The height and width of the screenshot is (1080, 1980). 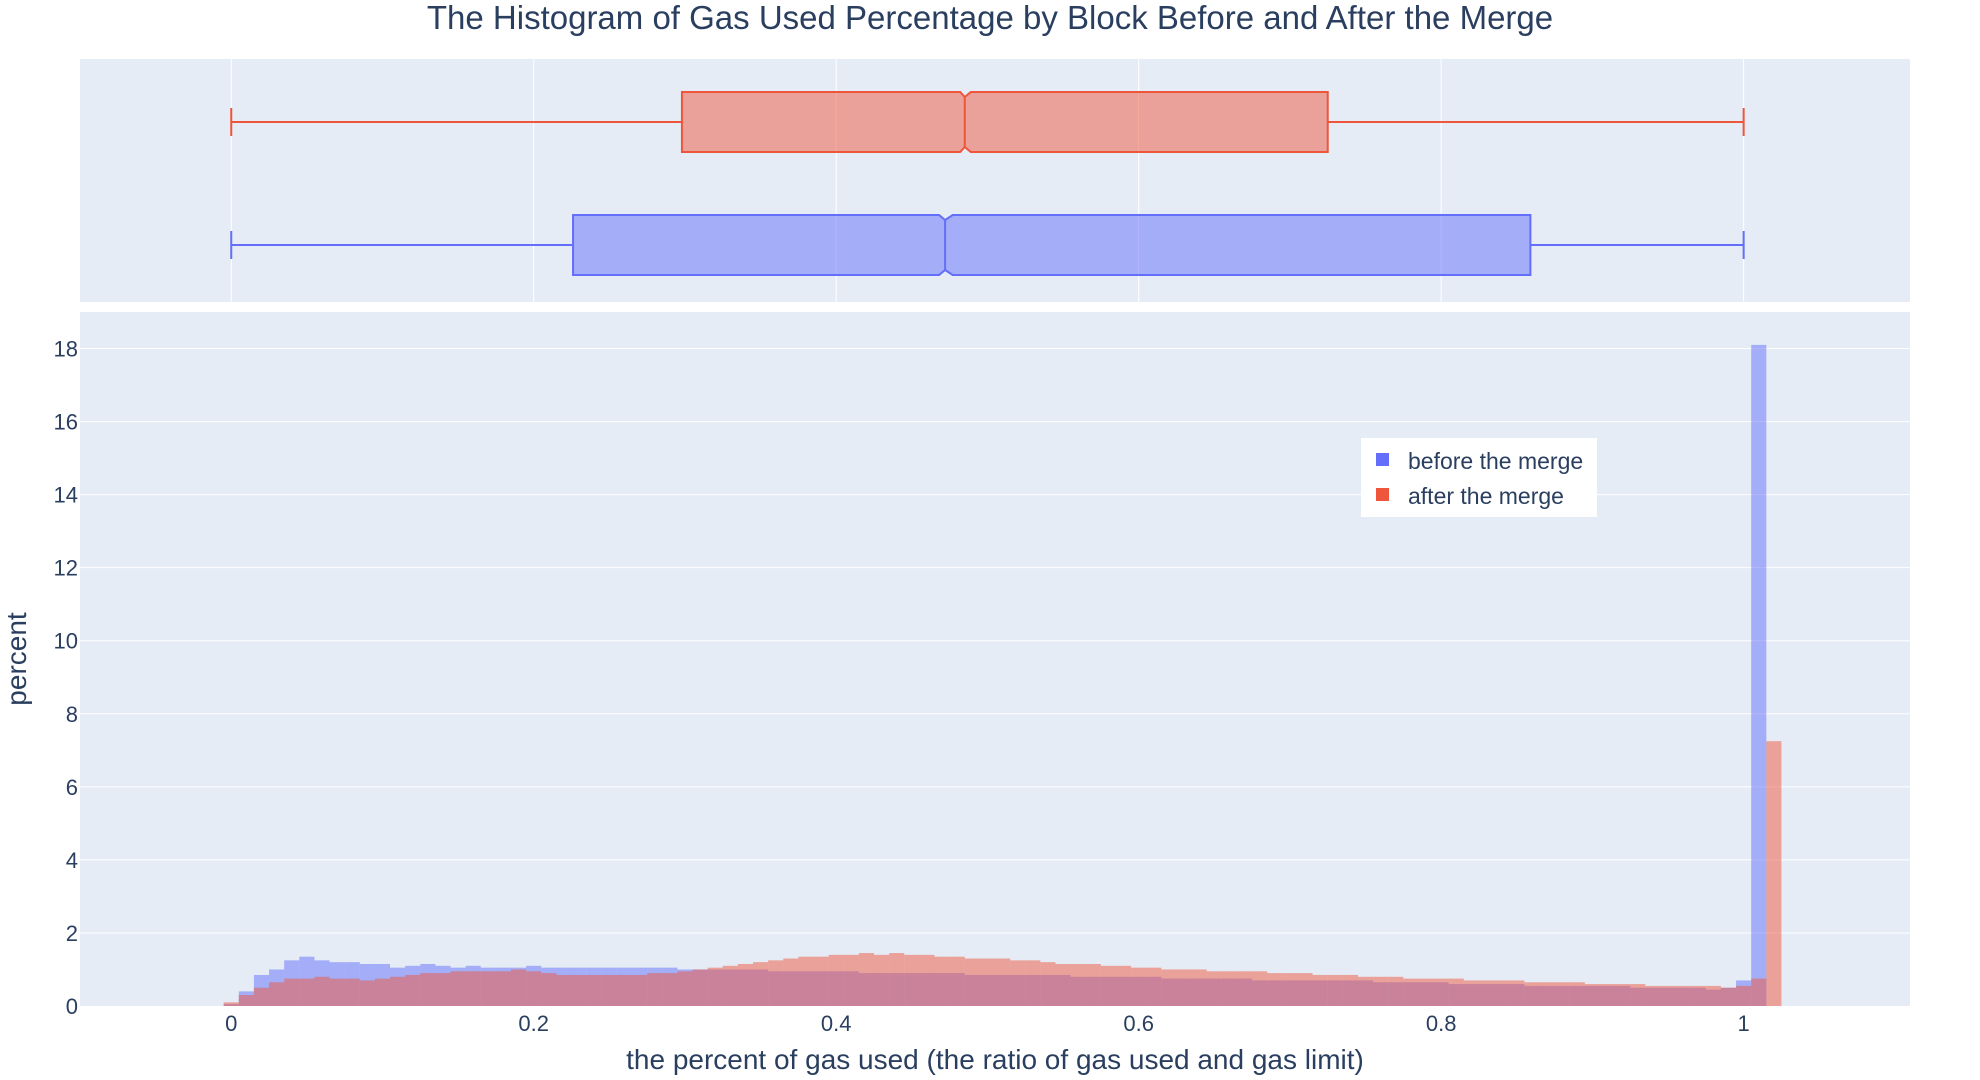 What do you see at coordinates (533, 1023) in the screenshot?
I see `x-tick-label: 0.2` at bounding box center [533, 1023].